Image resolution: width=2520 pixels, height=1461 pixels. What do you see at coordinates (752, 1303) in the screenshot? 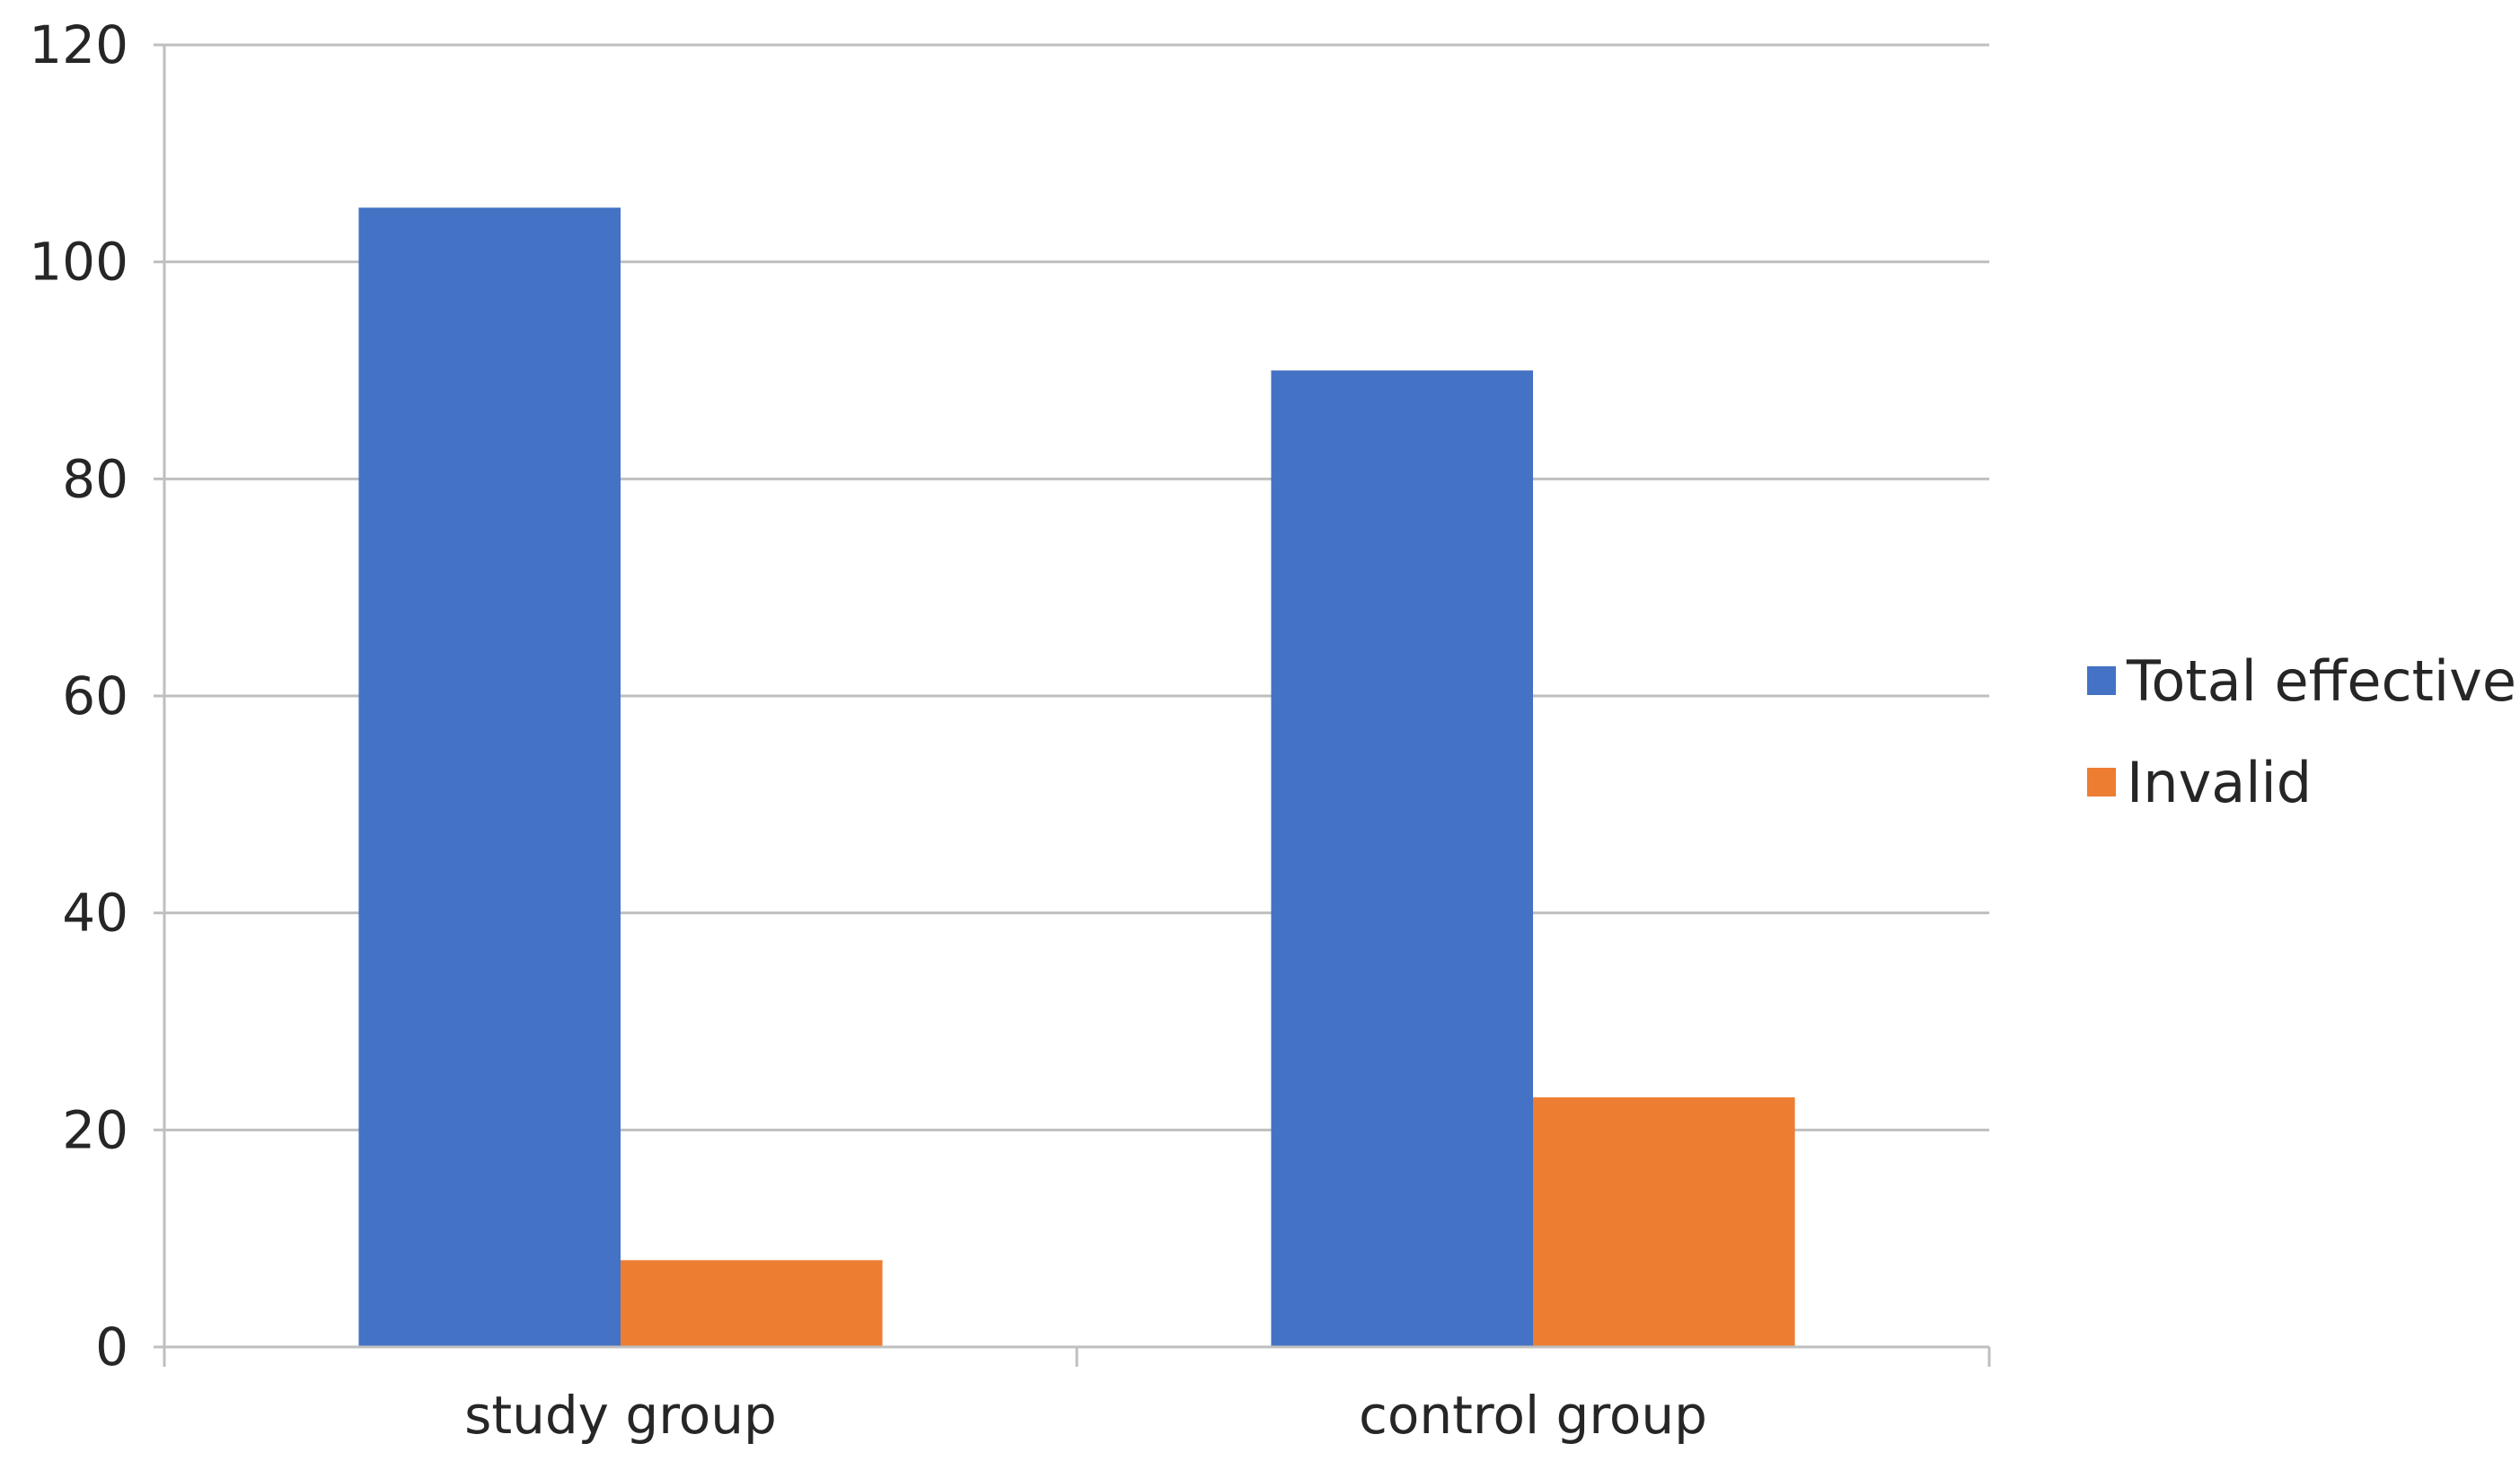
I see `bar-study-group-invalid` at bounding box center [752, 1303].